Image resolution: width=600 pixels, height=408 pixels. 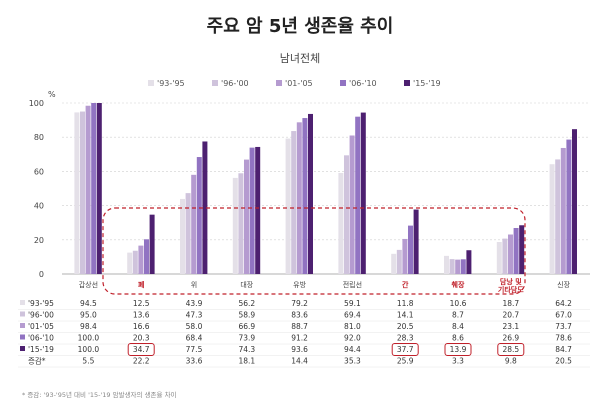 What do you see at coordinates (36, 189) in the screenshot?
I see `y-axis-ticks: 0 20 40 60 80 100` at bounding box center [36, 189].